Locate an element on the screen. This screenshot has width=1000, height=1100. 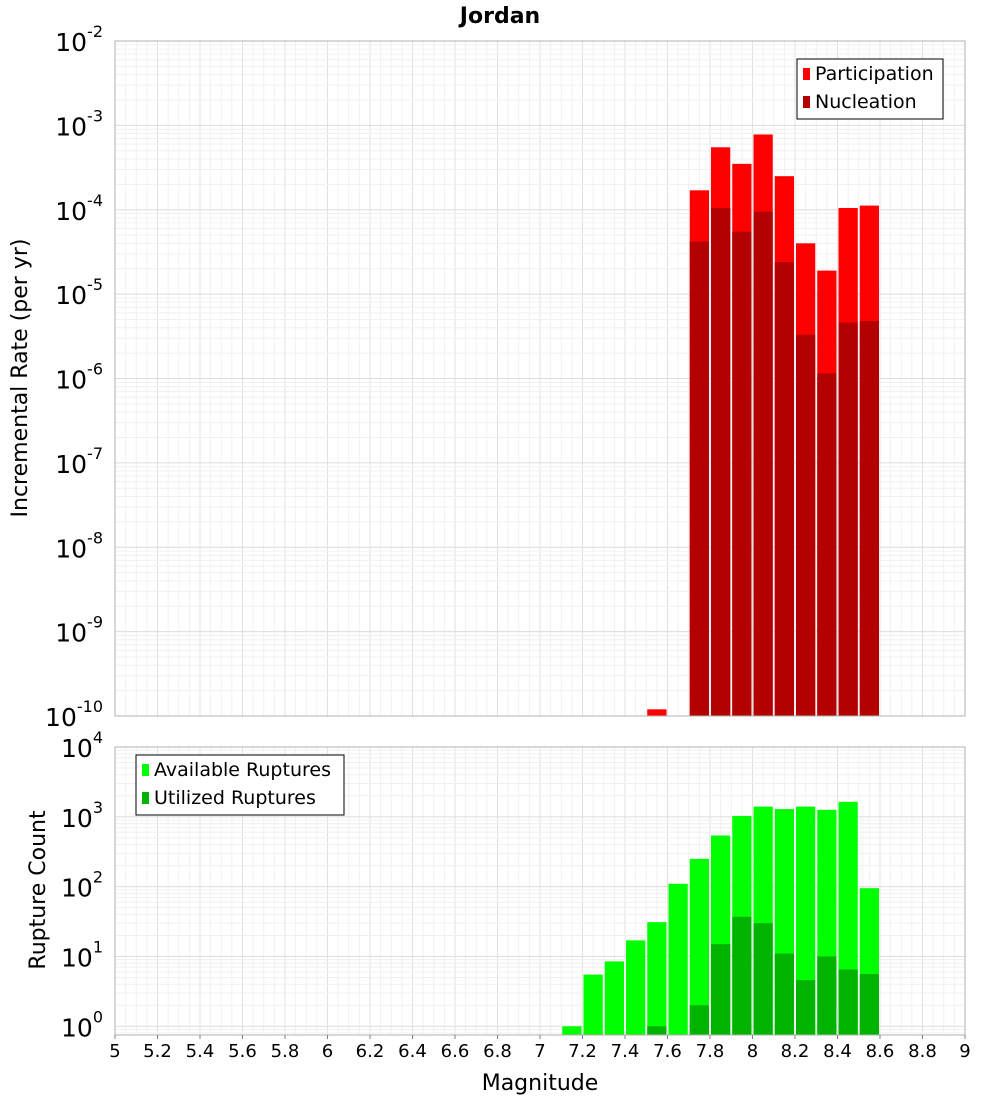
count-y-tick-label: 10⁰ is located at coordinates (82, 1024).